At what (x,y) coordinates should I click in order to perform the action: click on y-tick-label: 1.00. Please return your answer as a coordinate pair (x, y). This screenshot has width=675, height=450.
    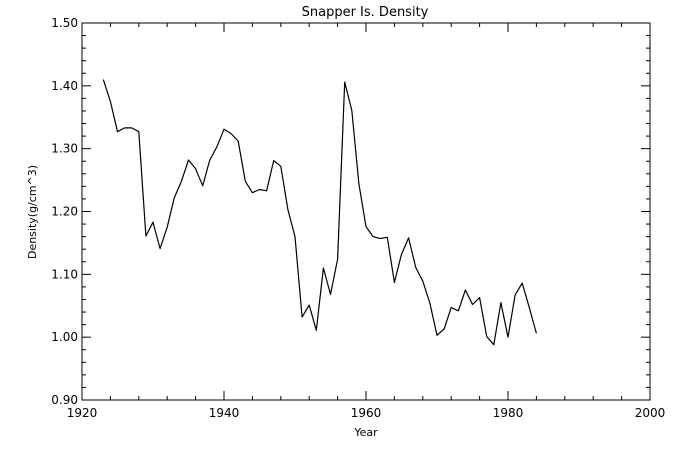
    Looking at the image, I should click on (64, 337).